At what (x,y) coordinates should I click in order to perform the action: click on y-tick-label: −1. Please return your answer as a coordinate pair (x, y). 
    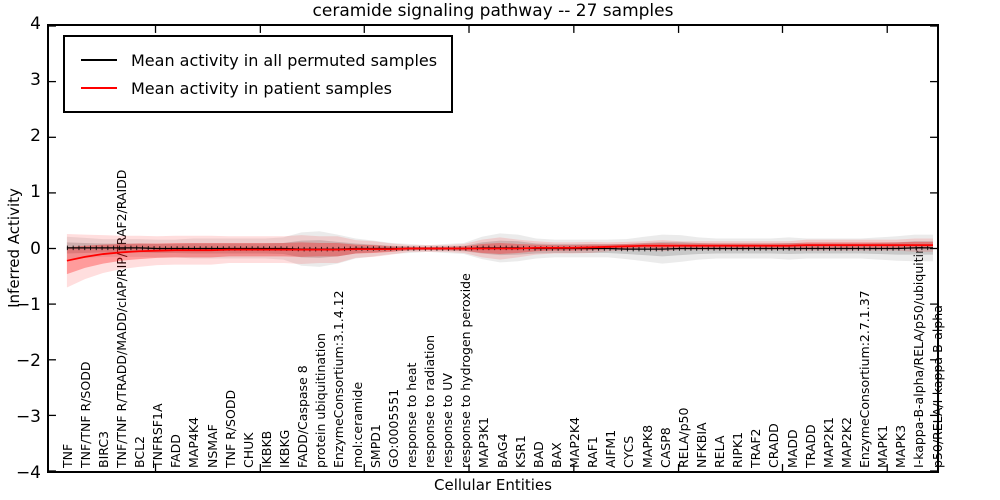
    Looking at the image, I should click on (28, 304).